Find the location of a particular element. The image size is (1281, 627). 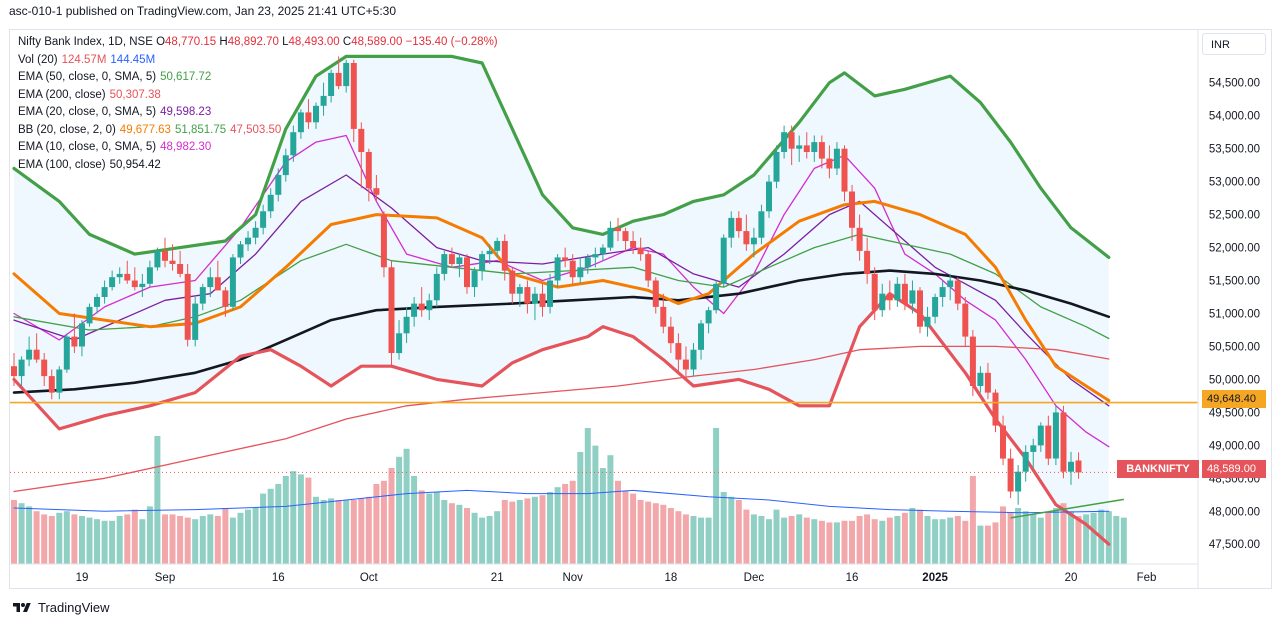

tradingview-brand: TradingView is located at coordinates (60, 607).